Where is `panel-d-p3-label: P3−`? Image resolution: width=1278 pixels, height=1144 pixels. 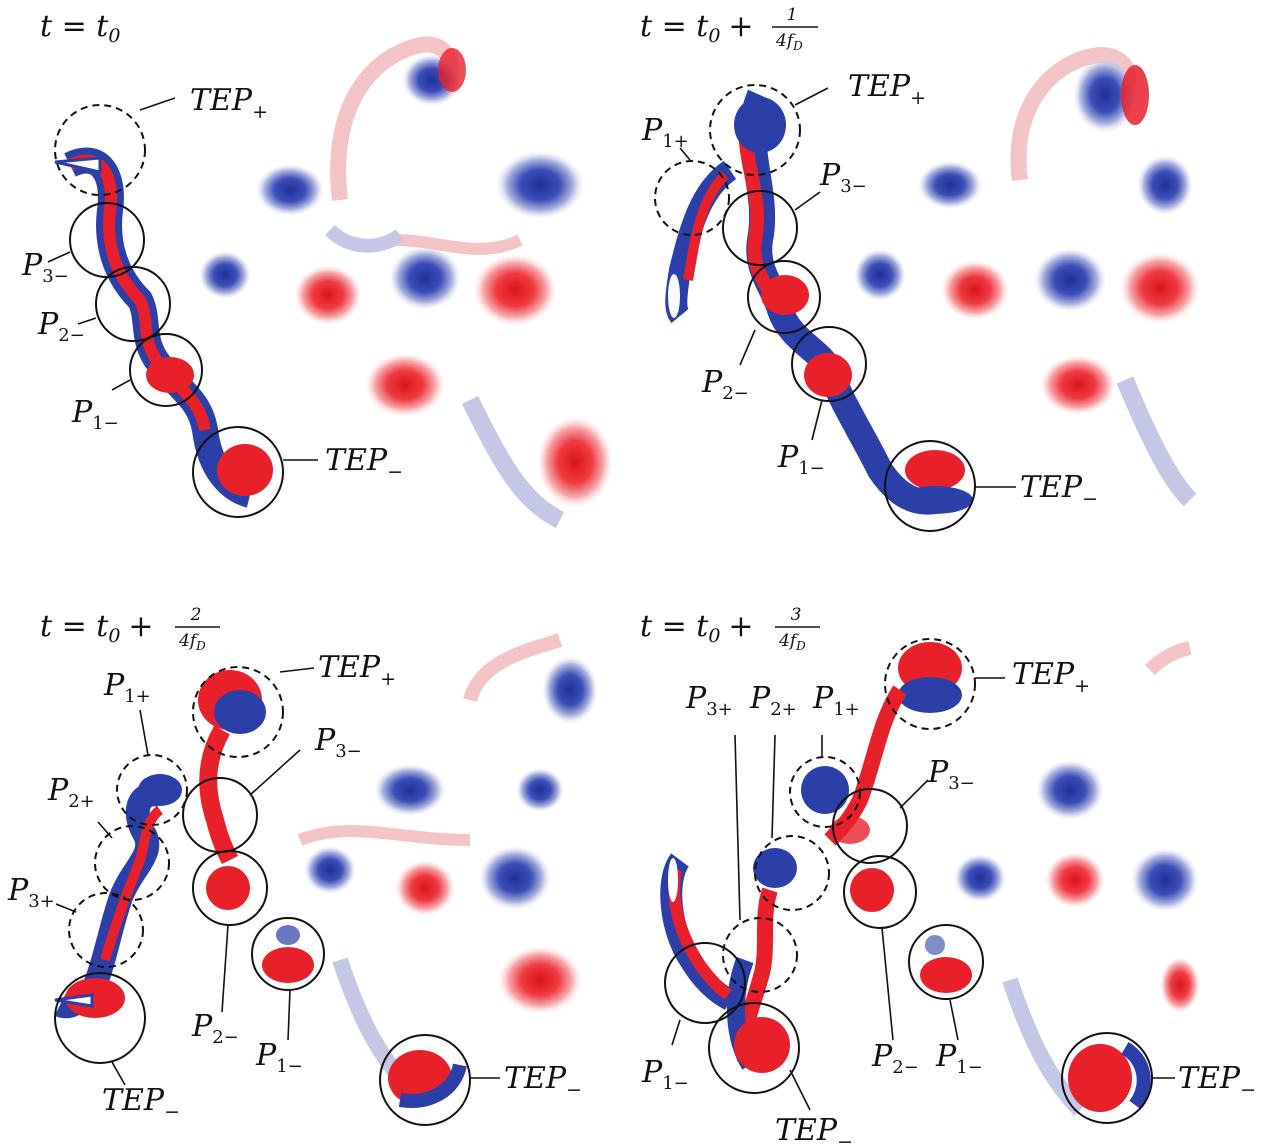 panel-d-p3-label: P3− is located at coordinates (951, 774).